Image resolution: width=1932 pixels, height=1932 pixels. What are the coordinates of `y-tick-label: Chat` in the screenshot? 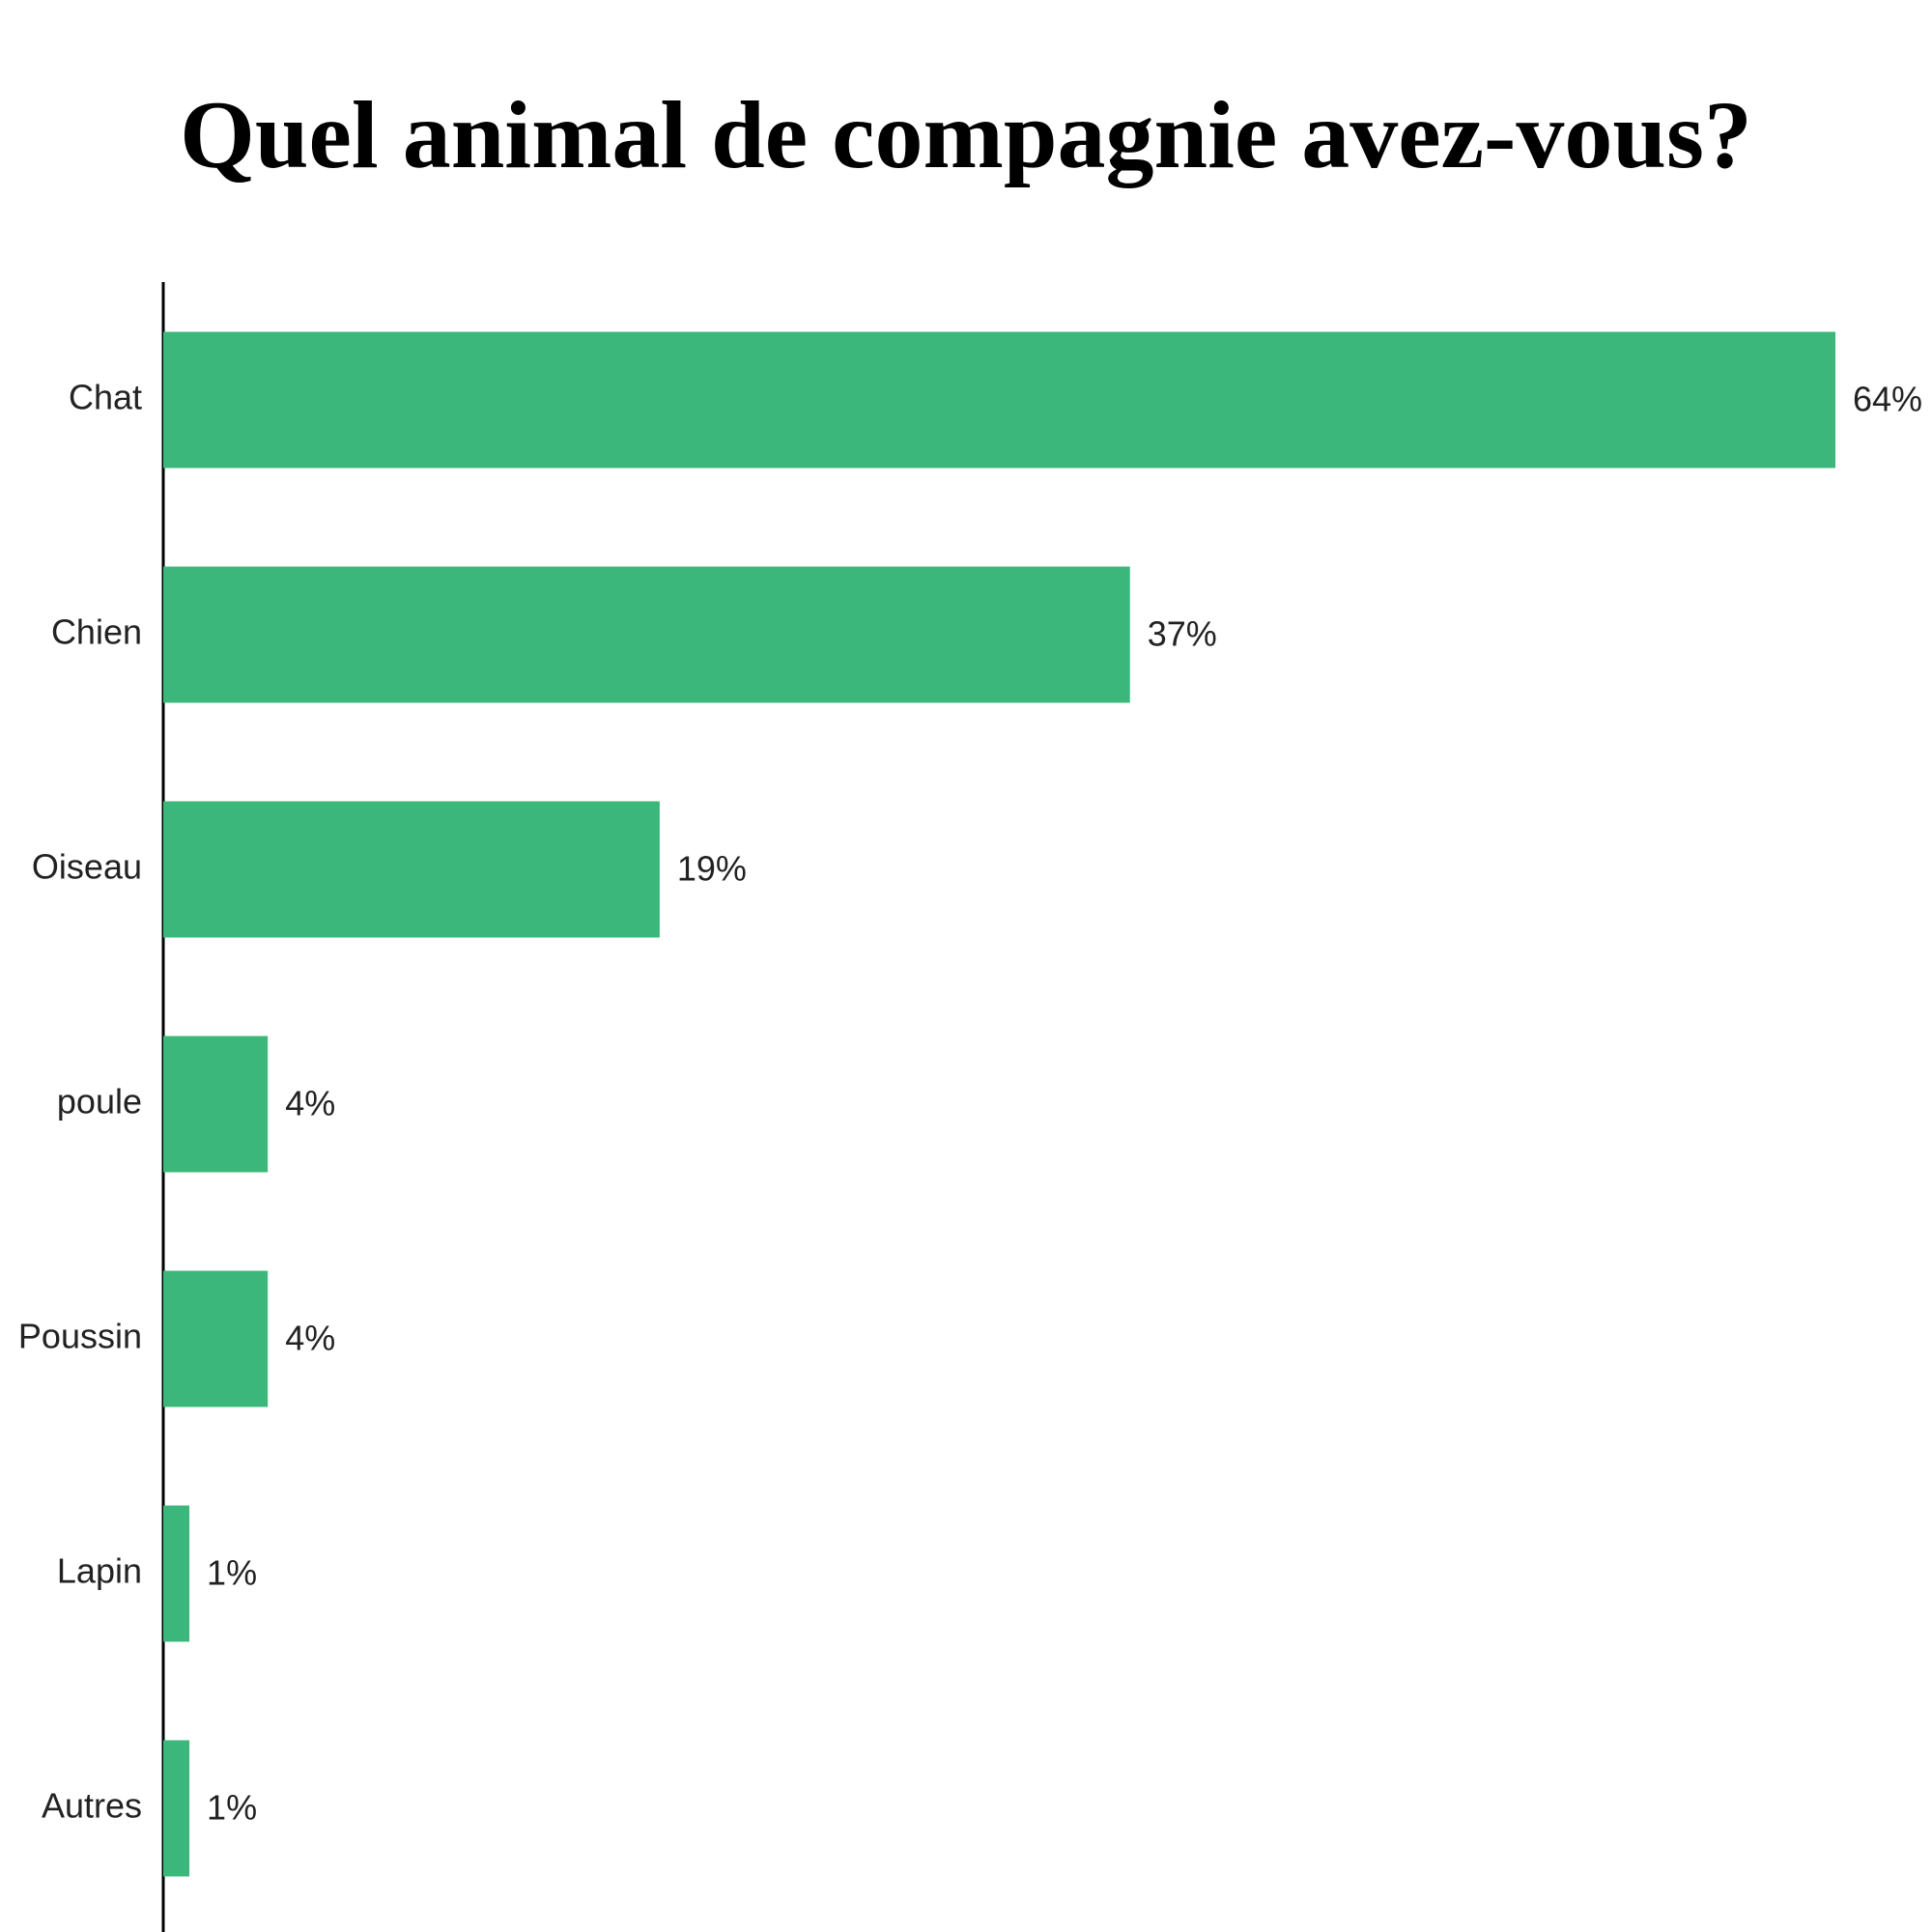 It's located at (105, 397).